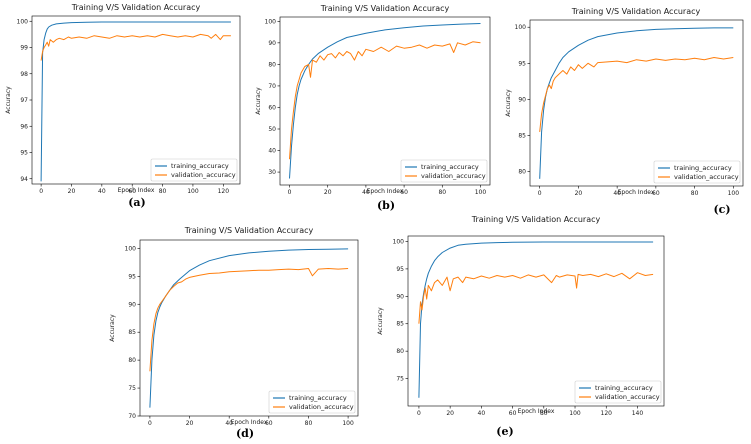 The width and height of the screenshot is (751, 444). I want to click on panel-caption-a: (a), so click(137, 202).